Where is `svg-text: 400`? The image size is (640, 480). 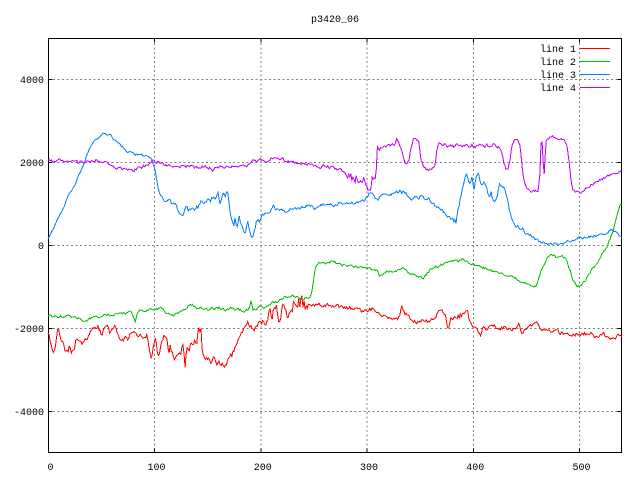 svg-text: 400 is located at coordinates (475, 468).